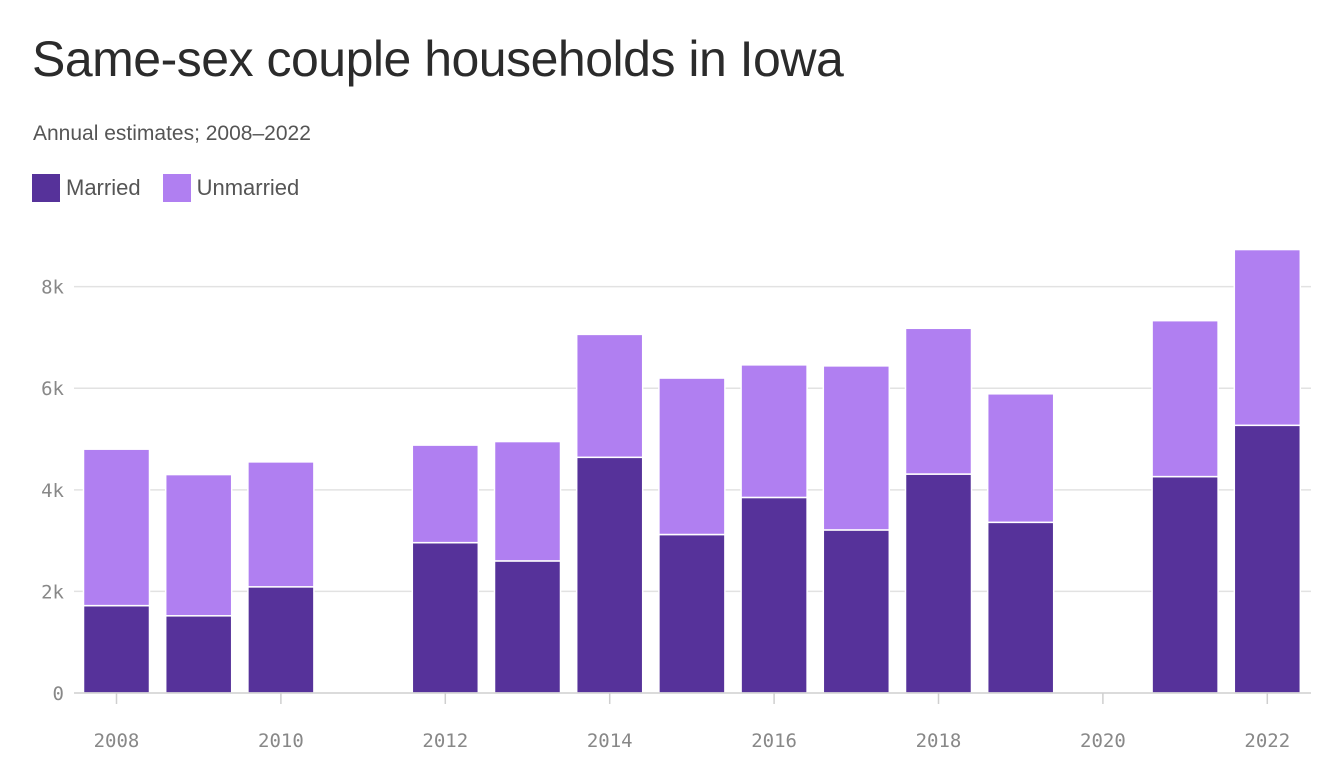 Image resolution: width=1344 pixels, height=784 pixels. I want to click on x-tick-label-2022: 2022, so click(1267, 741).